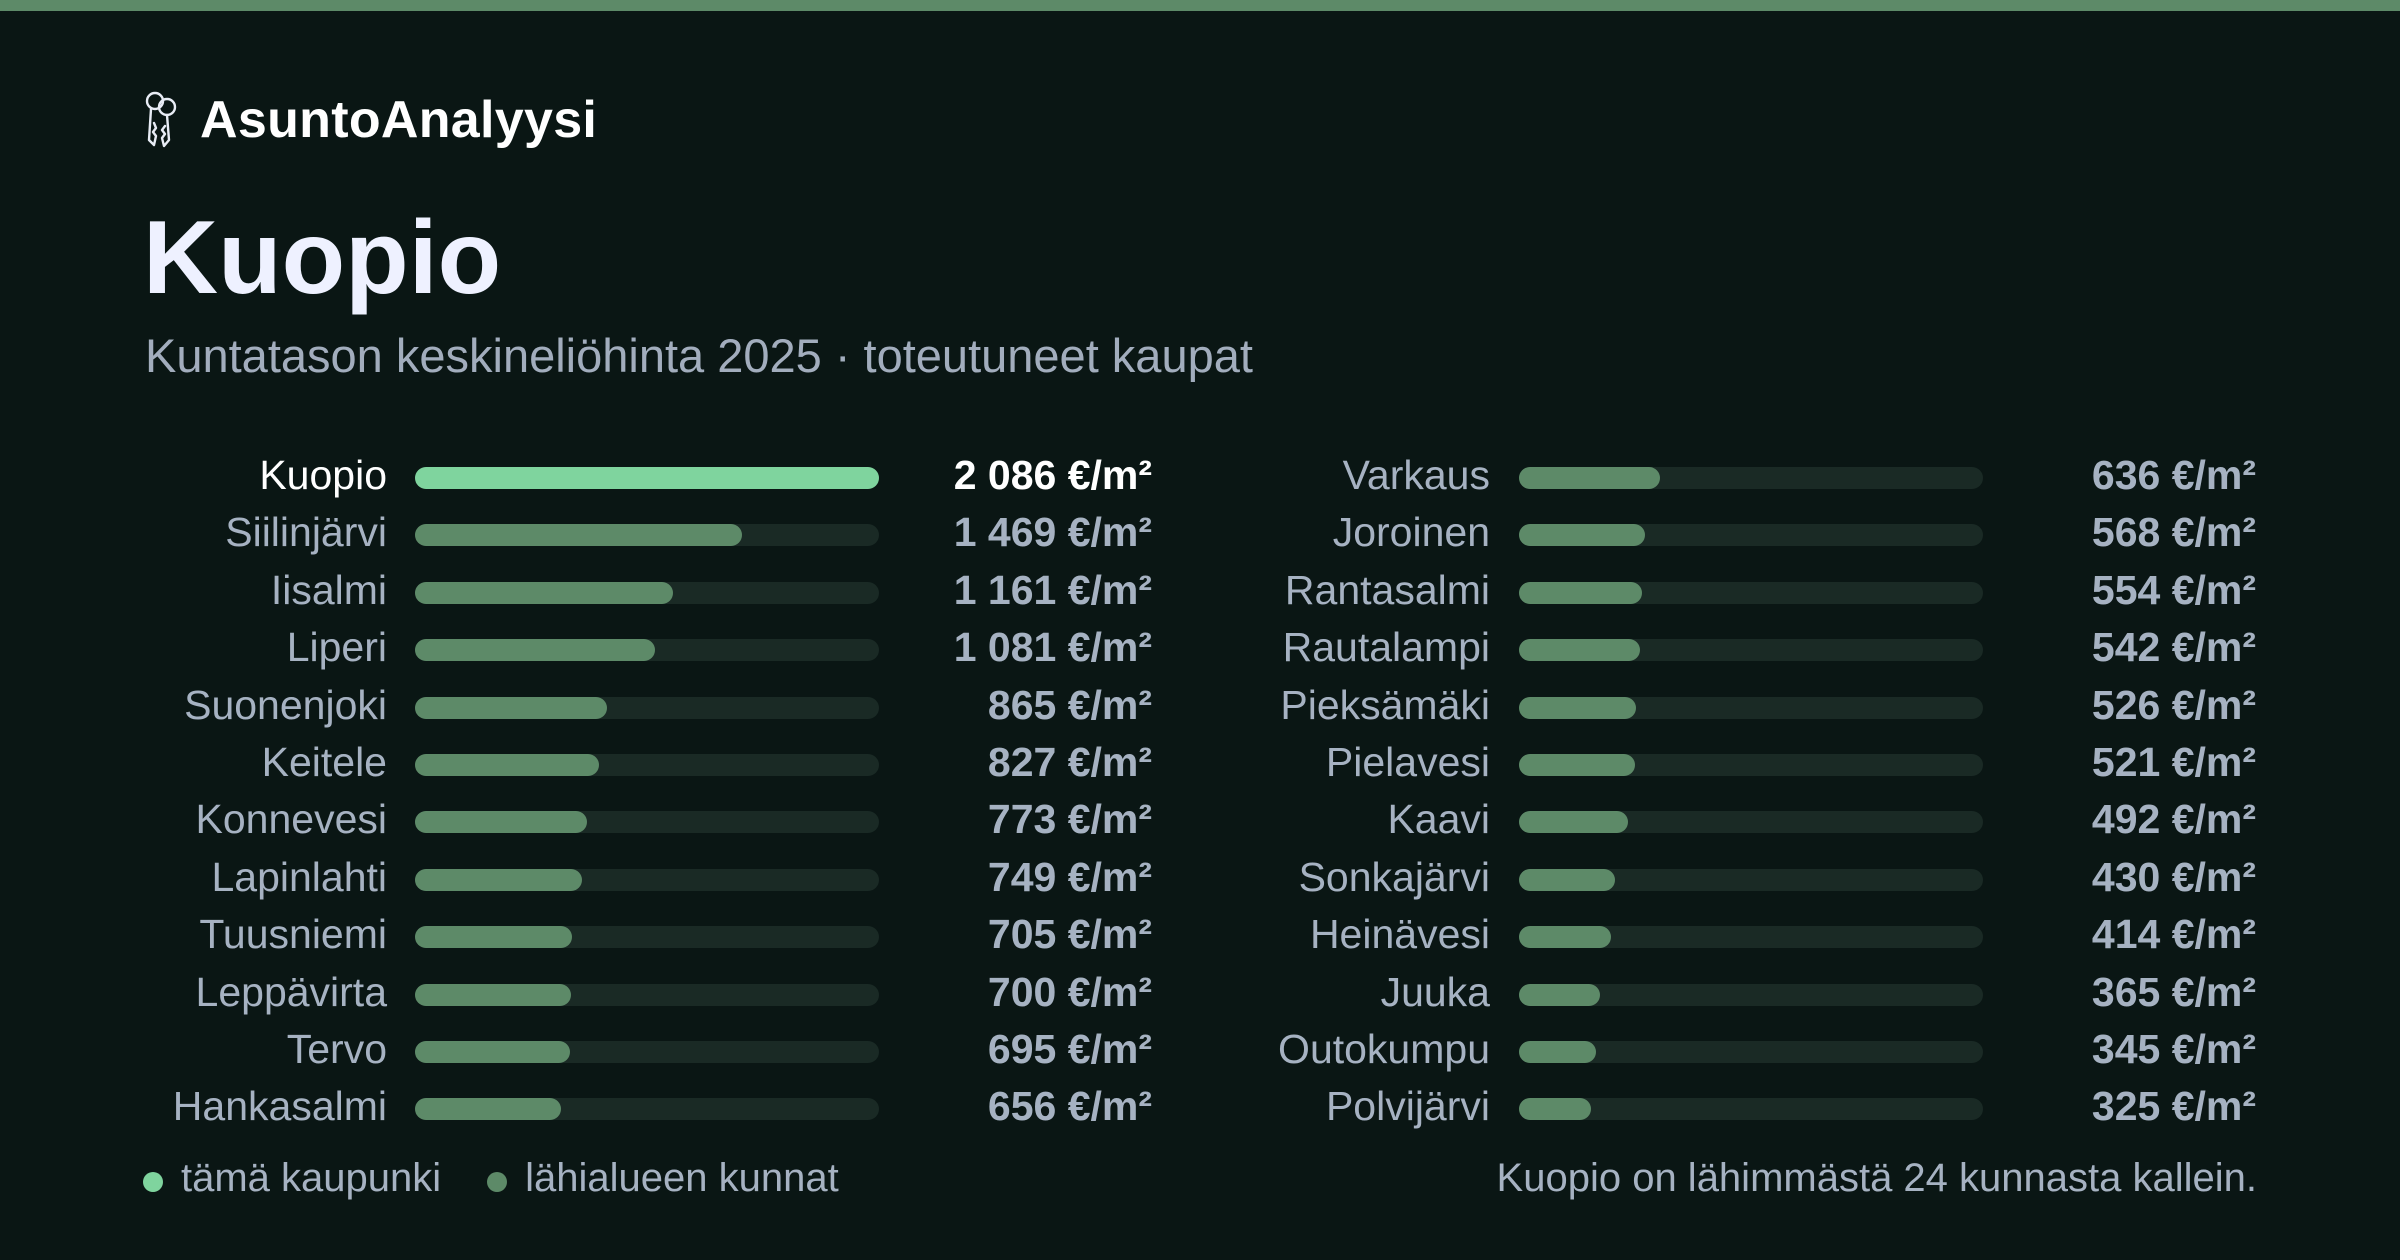  What do you see at coordinates (1069, 762) in the screenshot?
I see `bar-value-label: 827 €/m²` at bounding box center [1069, 762].